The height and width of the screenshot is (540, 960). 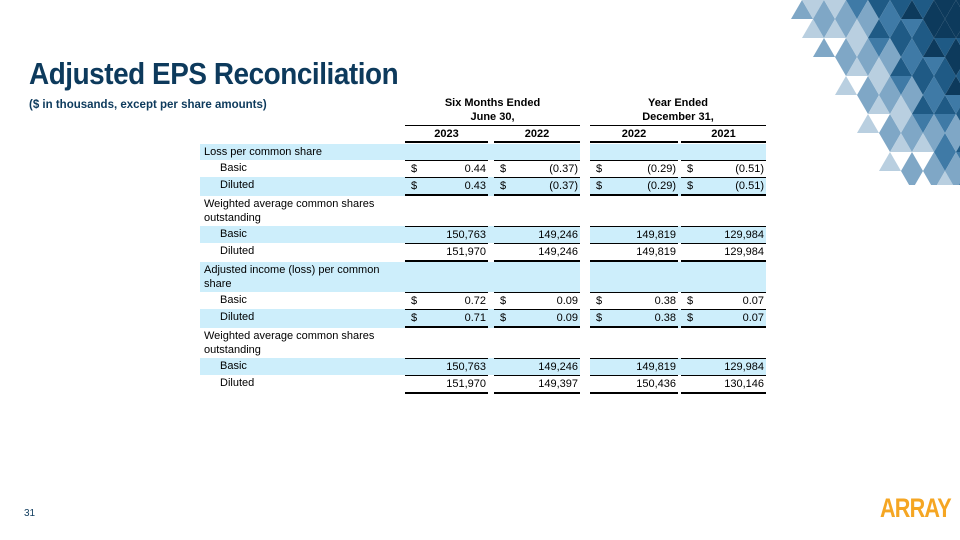 What do you see at coordinates (537, 384) in the screenshot?
I see `cell: 149,397` at bounding box center [537, 384].